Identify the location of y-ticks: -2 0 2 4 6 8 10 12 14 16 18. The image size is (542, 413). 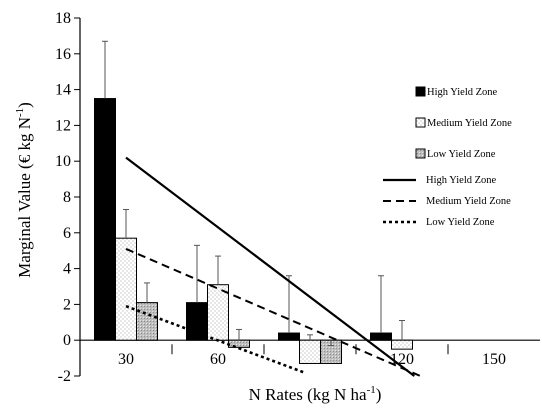
(67, 197).